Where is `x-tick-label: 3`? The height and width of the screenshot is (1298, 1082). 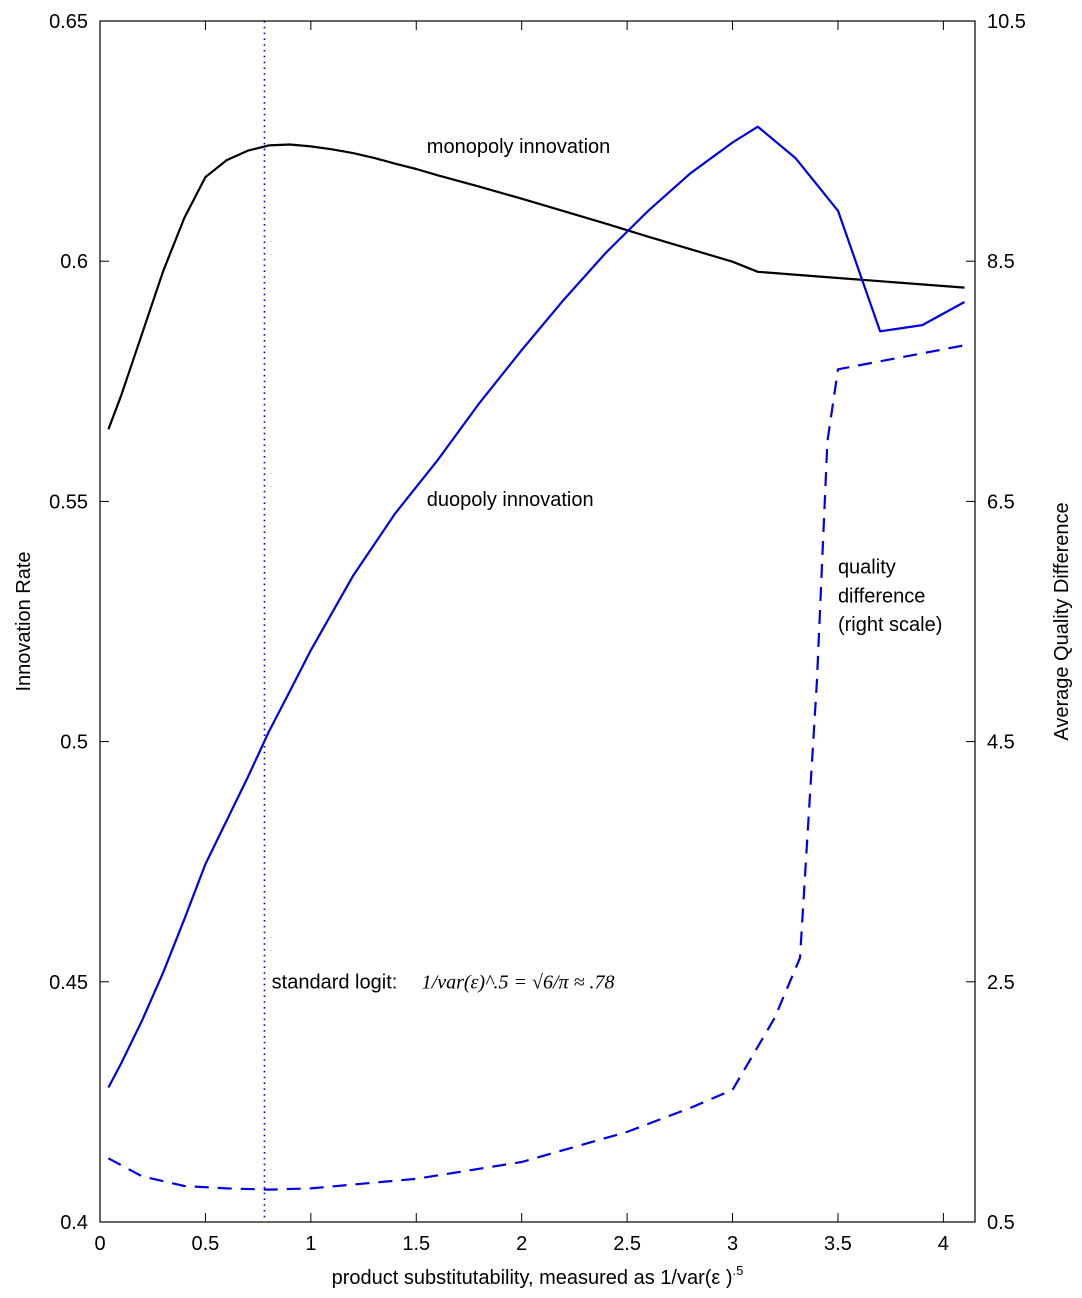 x-tick-label: 3 is located at coordinates (732, 1244).